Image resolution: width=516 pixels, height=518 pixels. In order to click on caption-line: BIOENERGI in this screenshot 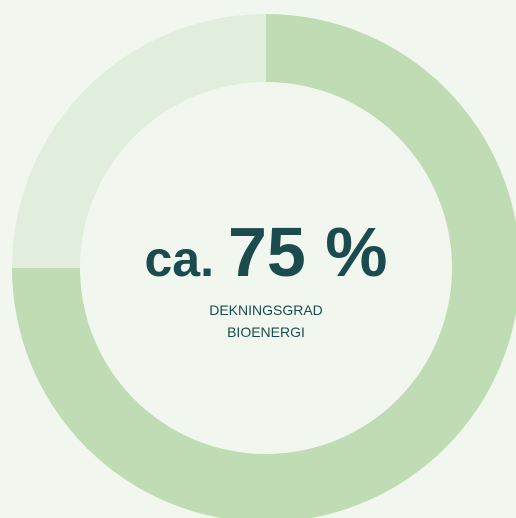, I will do `click(266, 332)`.